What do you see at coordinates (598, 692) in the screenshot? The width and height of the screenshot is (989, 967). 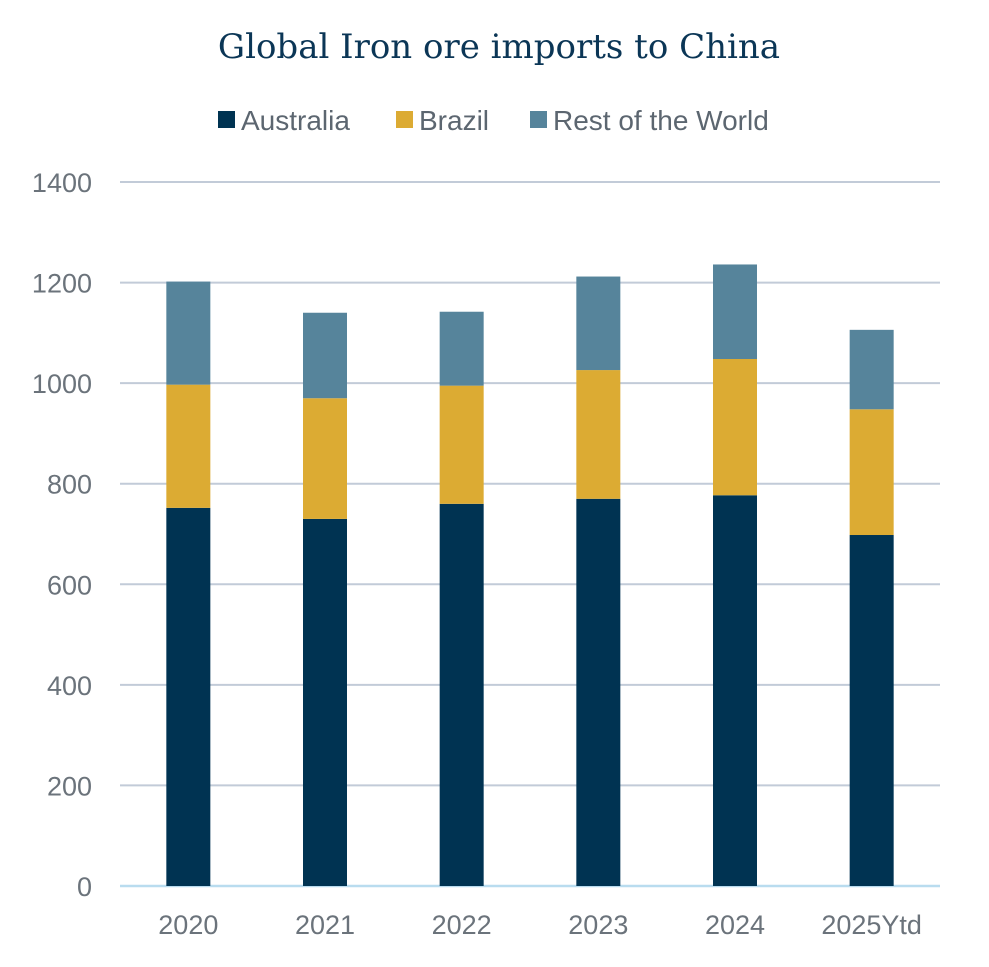 I see `bar-segment-australia-2023` at bounding box center [598, 692].